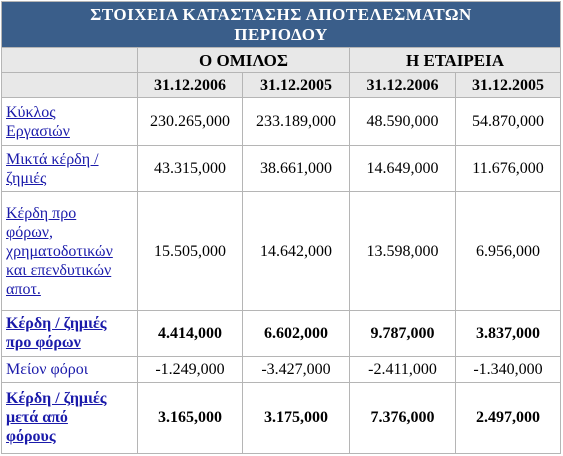 This screenshot has width=563, height=456. What do you see at coordinates (508, 333) in the screenshot?
I see `value-cell: 3.837,000` at bounding box center [508, 333].